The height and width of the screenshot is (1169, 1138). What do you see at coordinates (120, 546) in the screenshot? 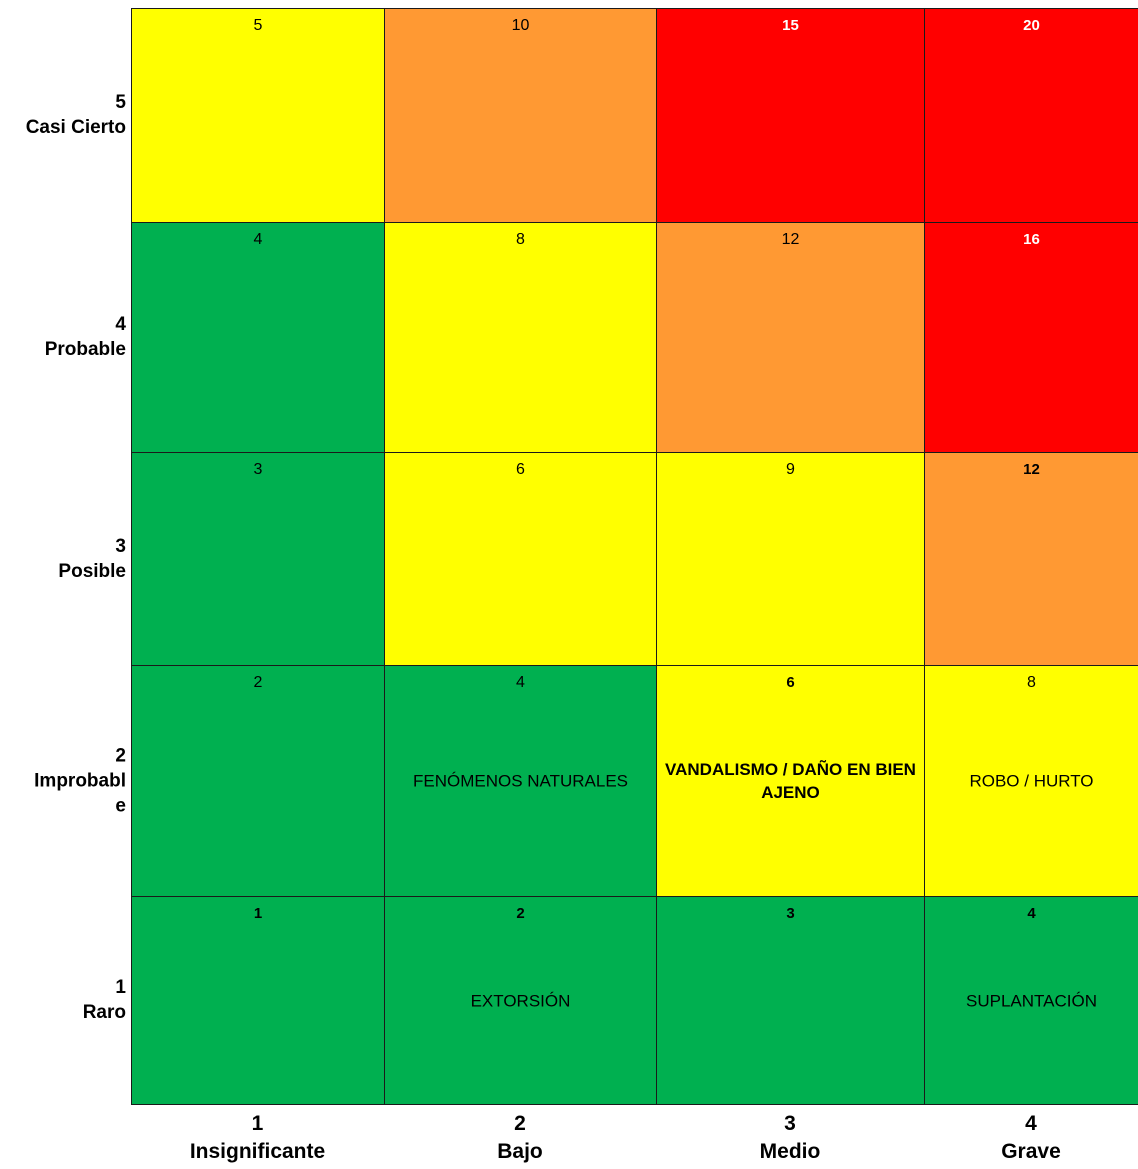
I see `probability-level-number: 3` at bounding box center [120, 546].